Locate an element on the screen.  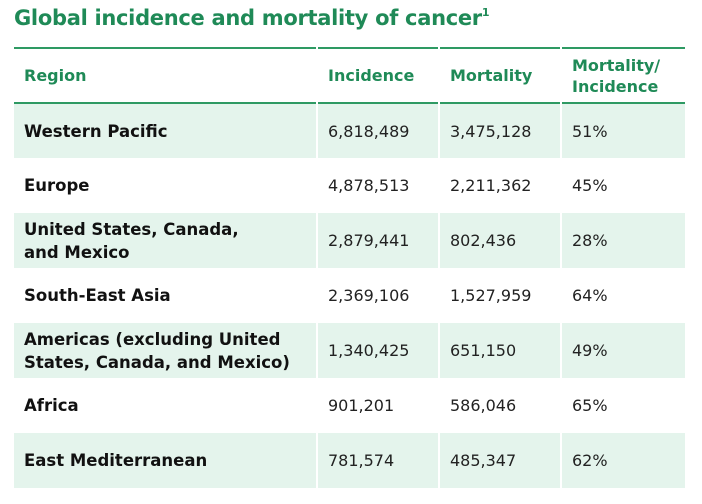
cell: 49% is located at coordinates (622, 350).